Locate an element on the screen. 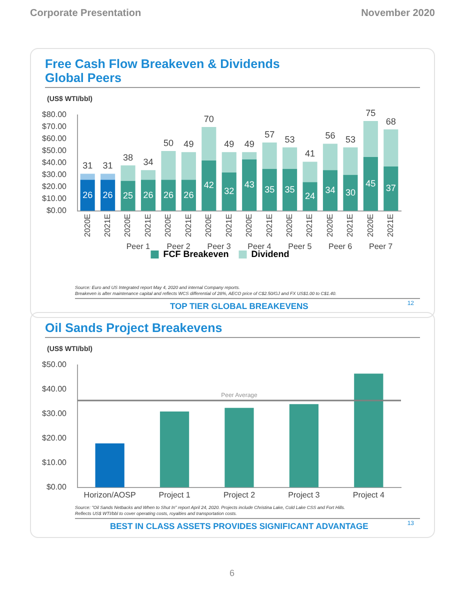 The image size is (464, 600). data-label: 42 is located at coordinates (209, 185).